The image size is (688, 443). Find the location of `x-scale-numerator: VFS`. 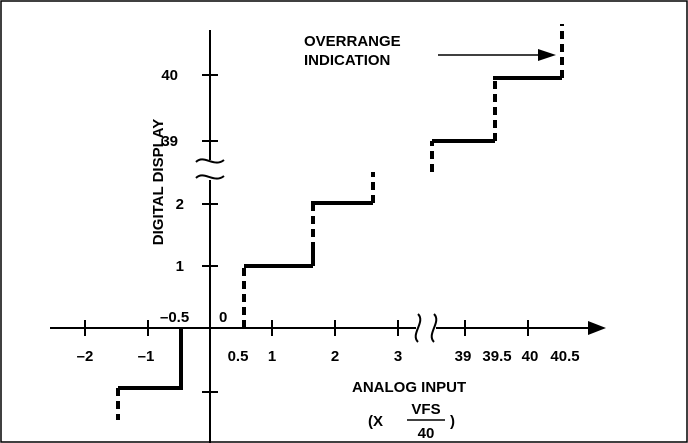

x-scale-numerator: VFS is located at coordinates (425, 409).